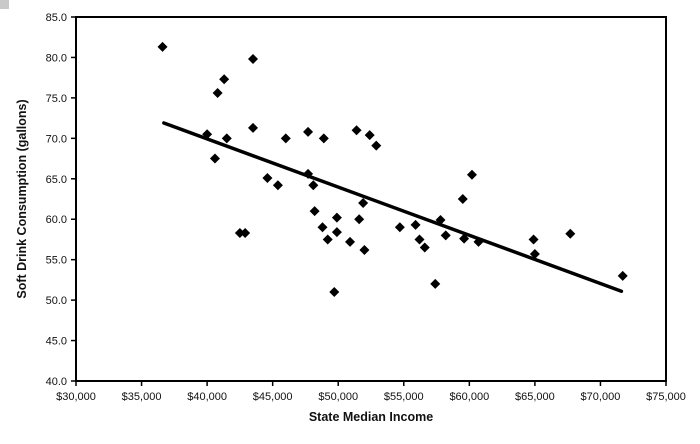 Image resolution: width=700 pixels, height=444 pixels. I want to click on y-tick-label: 80.0, so click(56, 58).